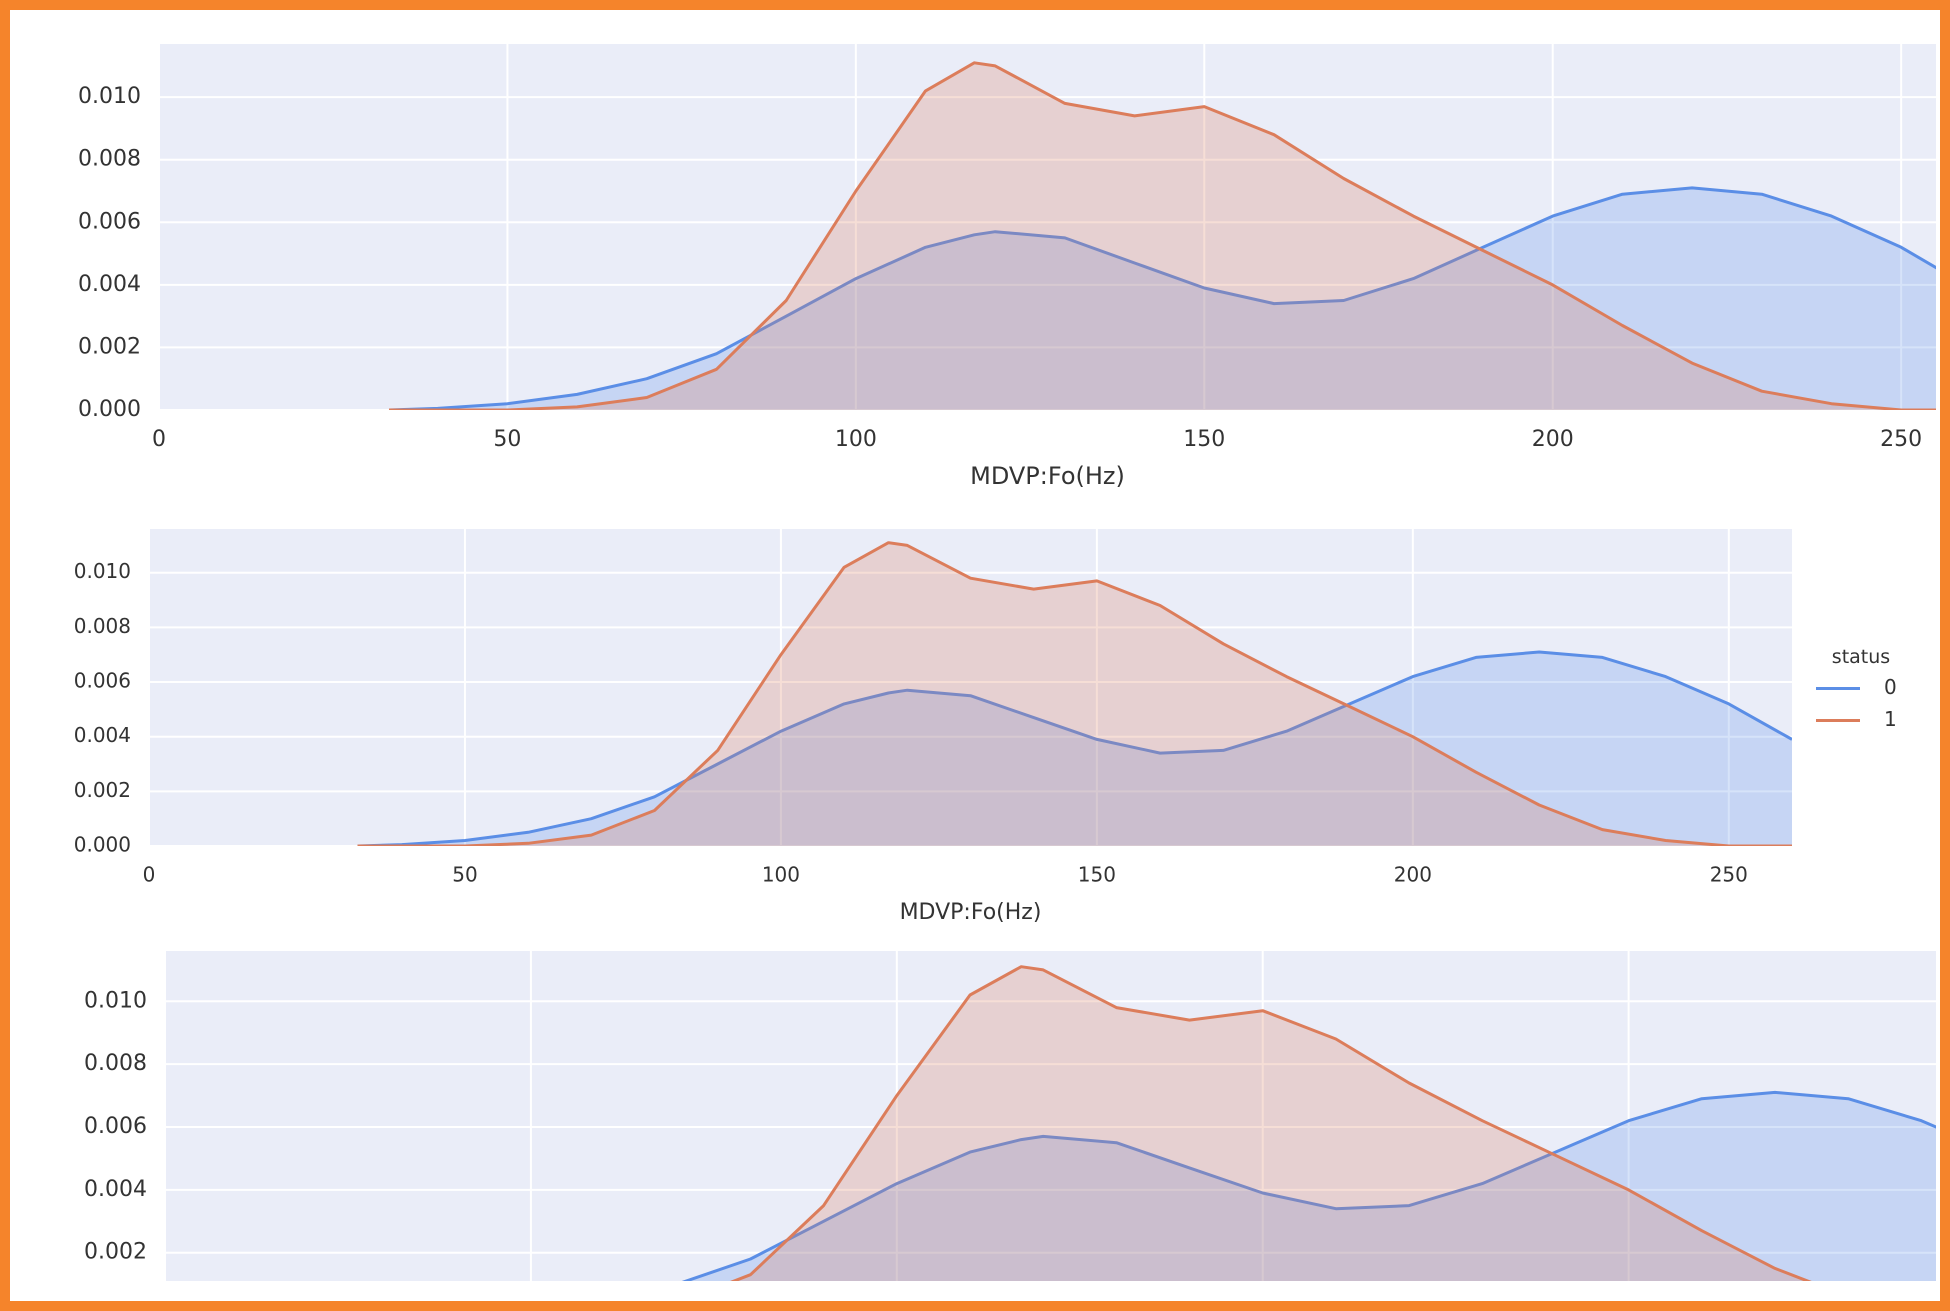 The width and height of the screenshot is (1950, 1311). What do you see at coordinates (1890, 719) in the screenshot?
I see `legend-label: 1` at bounding box center [1890, 719].